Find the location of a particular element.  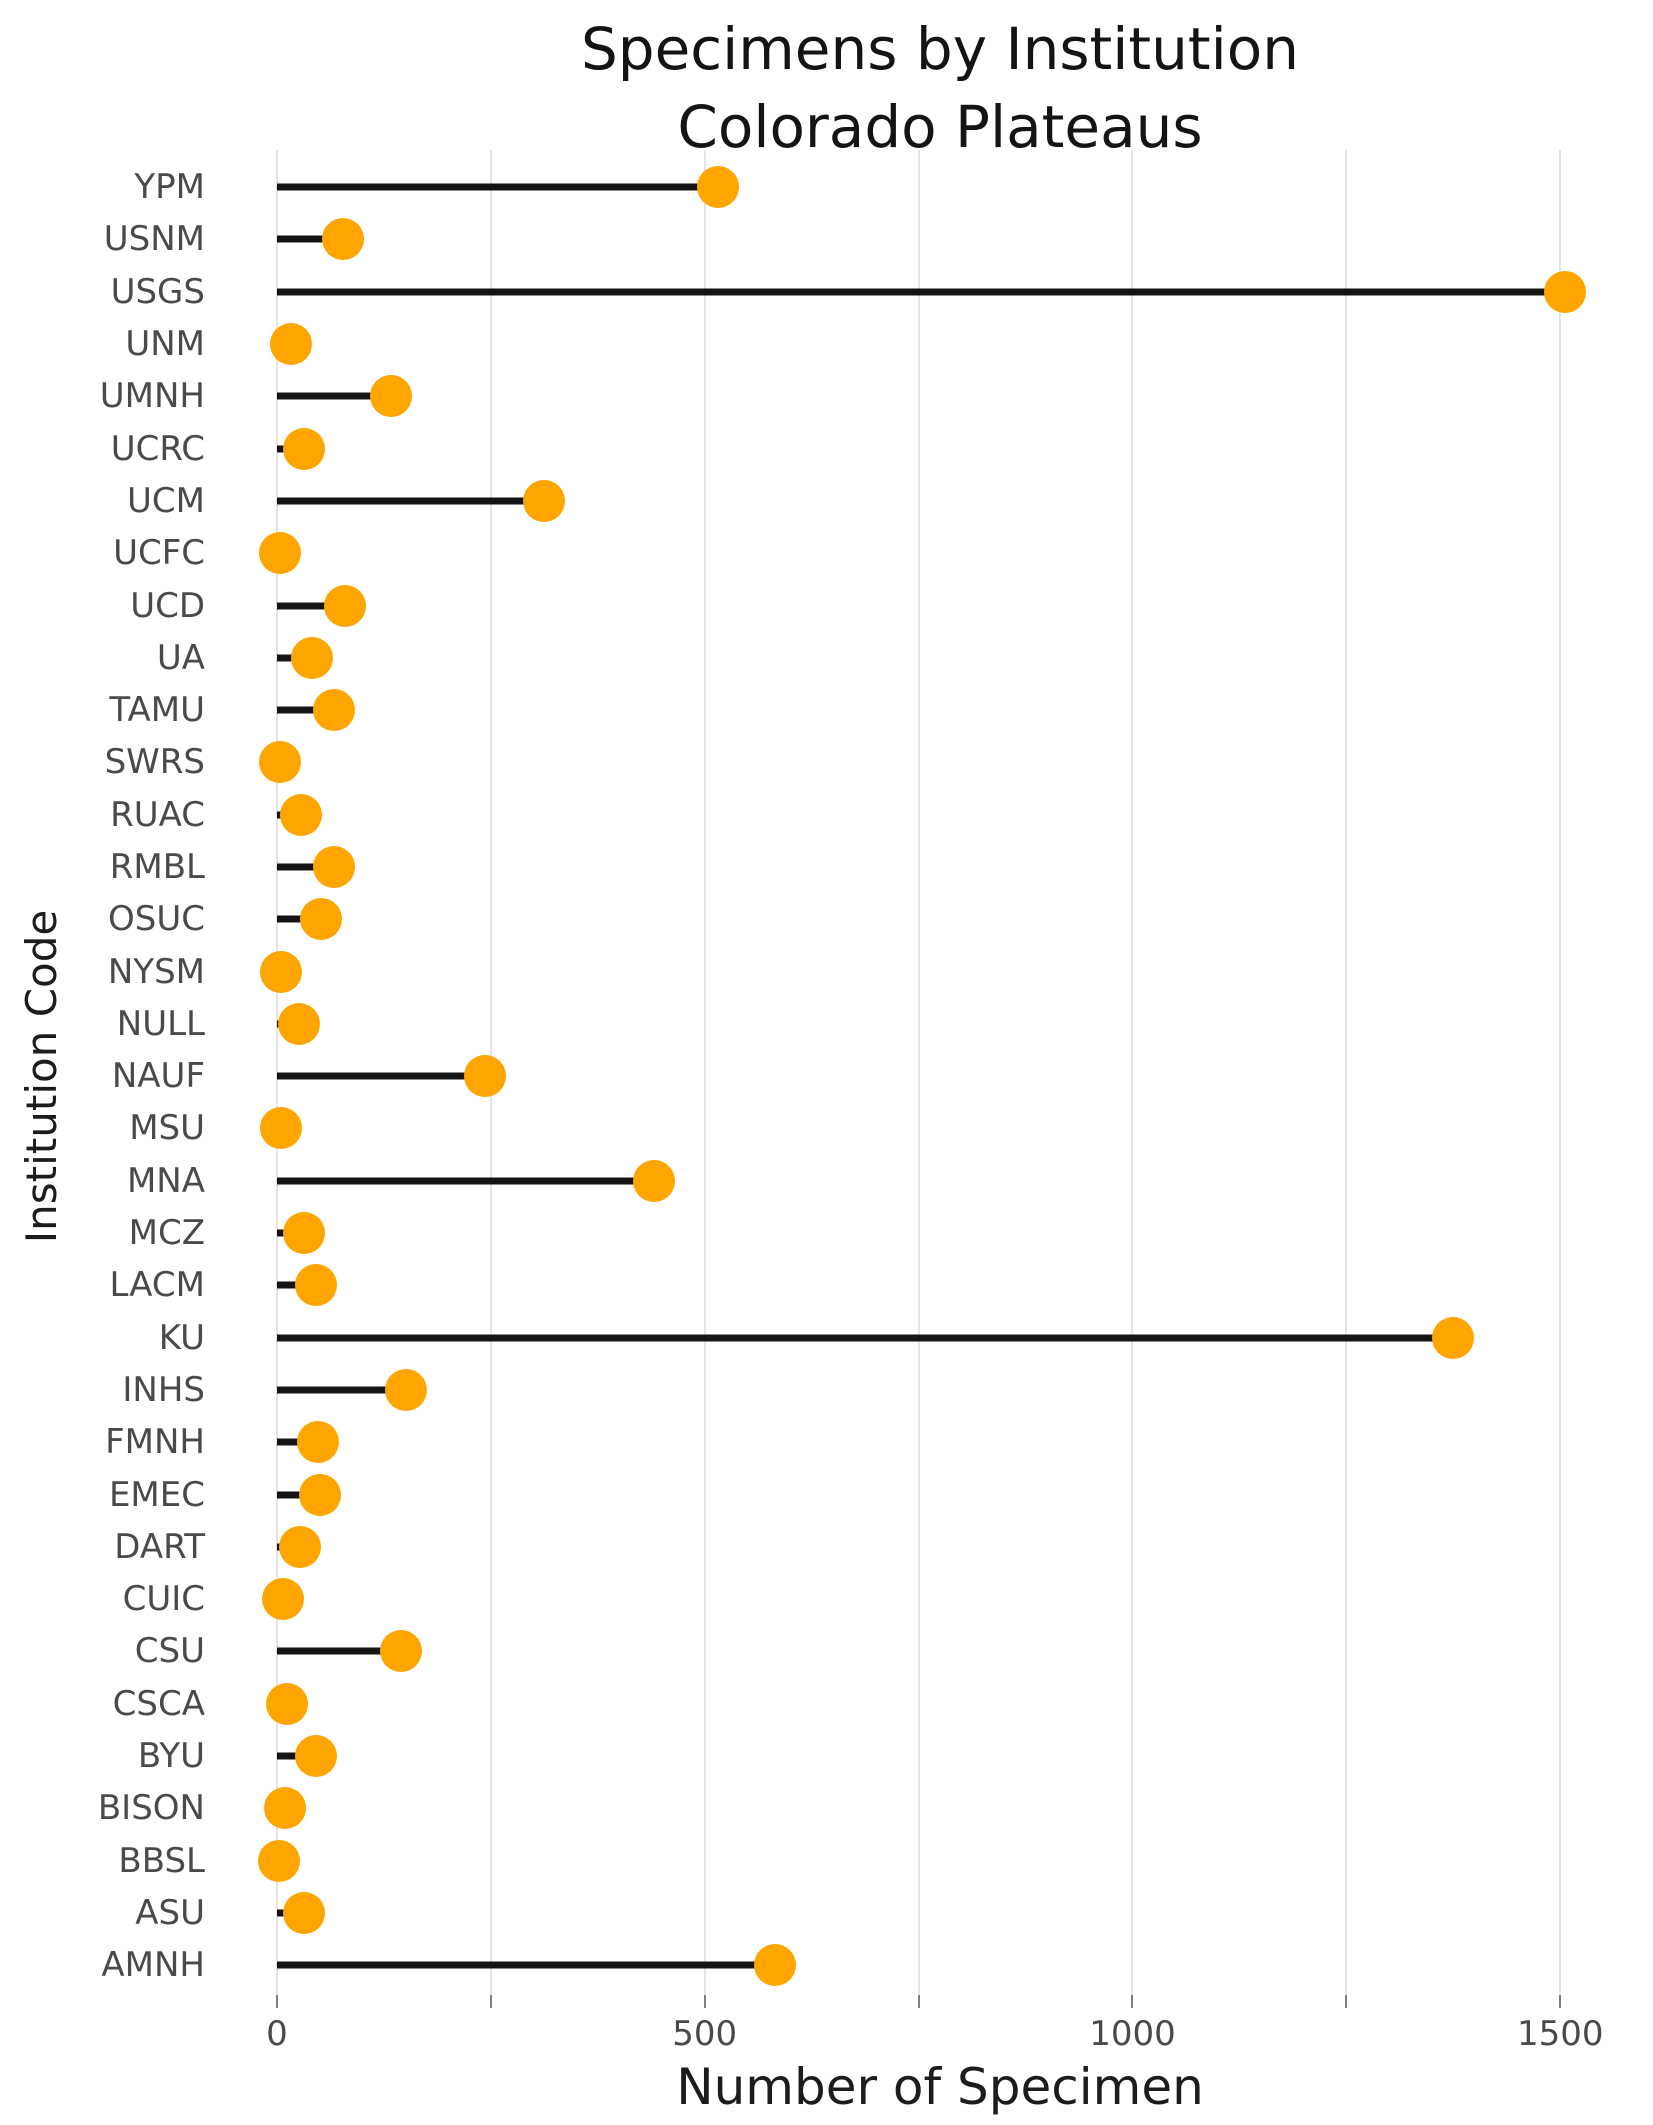

lollipop-row-umnh: UMNH is located at coordinates (826, 396).